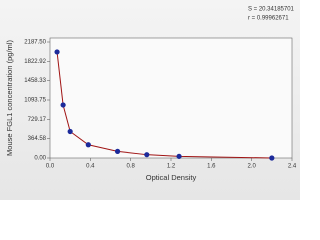 The height and width of the screenshot is (240, 320). What do you see at coordinates (130, 167) in the screenshot?
I see `x-tick-label: 0.8` at bounding box center [130, 167].